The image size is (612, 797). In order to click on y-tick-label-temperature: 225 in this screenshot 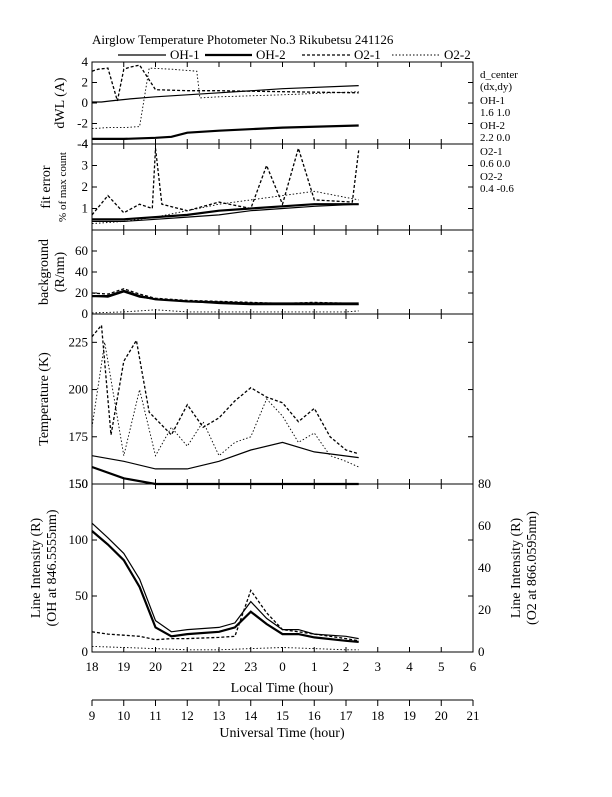, I will do `click(79, 341)`.